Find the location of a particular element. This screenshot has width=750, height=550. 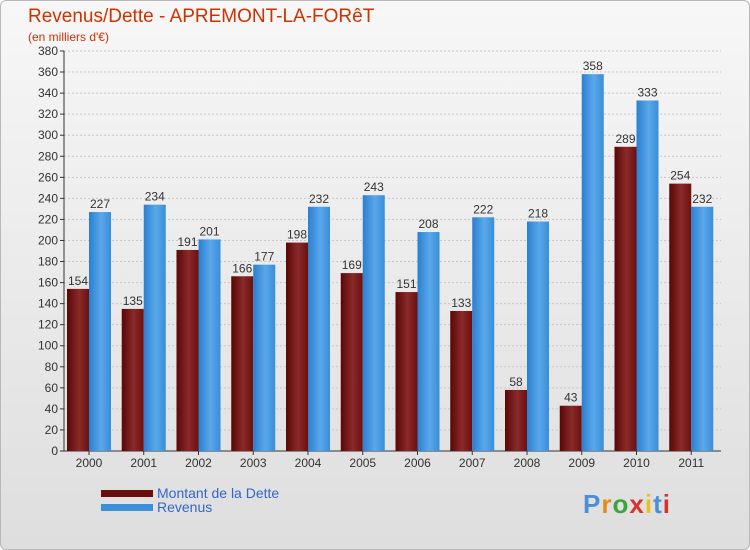

y-tick-label: 320 is located at coordinates (48, 114).